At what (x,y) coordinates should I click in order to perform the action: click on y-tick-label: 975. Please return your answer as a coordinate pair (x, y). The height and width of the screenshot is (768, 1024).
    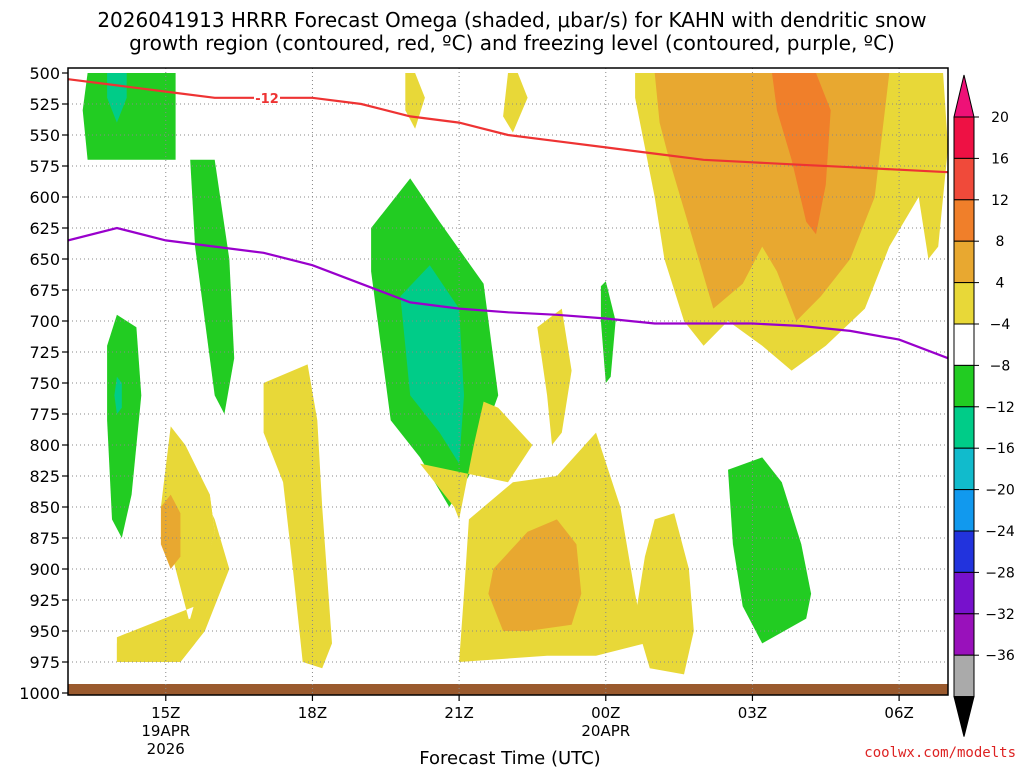
    Looking at the image, I should click on (44, 662).